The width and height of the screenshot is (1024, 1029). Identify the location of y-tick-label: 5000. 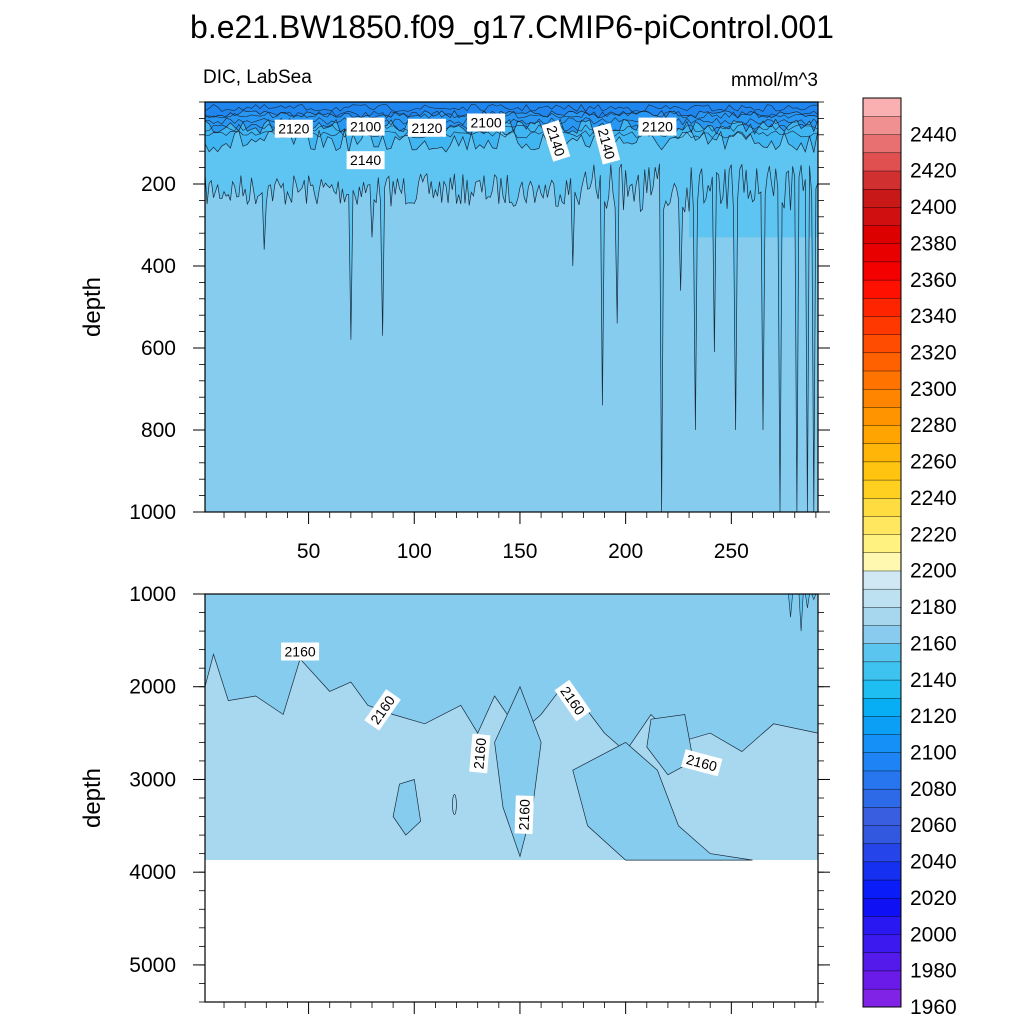
(152, 965).